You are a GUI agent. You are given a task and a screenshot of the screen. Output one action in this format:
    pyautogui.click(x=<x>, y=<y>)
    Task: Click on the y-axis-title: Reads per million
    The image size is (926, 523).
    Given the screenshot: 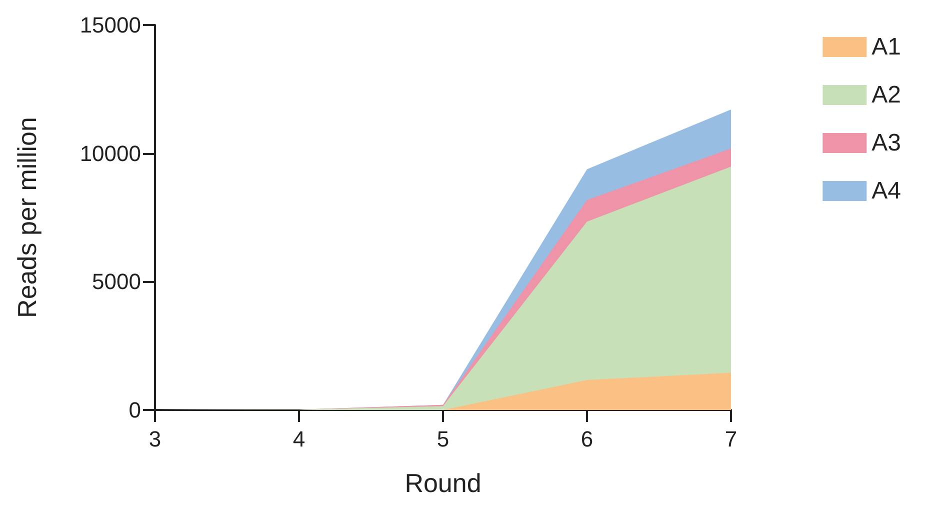 What is the action you would take?
    pyautogui.click(x=27, y=217)
    